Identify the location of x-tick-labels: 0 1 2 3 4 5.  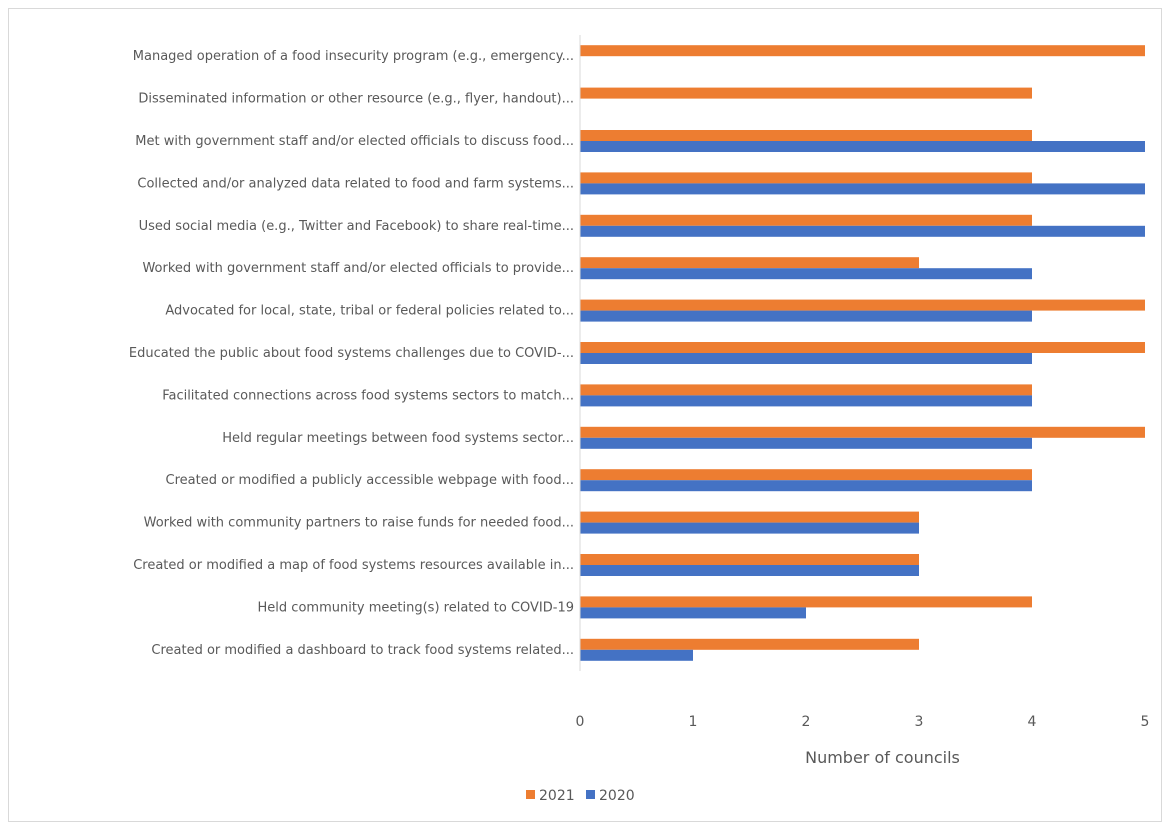
(863, 722).